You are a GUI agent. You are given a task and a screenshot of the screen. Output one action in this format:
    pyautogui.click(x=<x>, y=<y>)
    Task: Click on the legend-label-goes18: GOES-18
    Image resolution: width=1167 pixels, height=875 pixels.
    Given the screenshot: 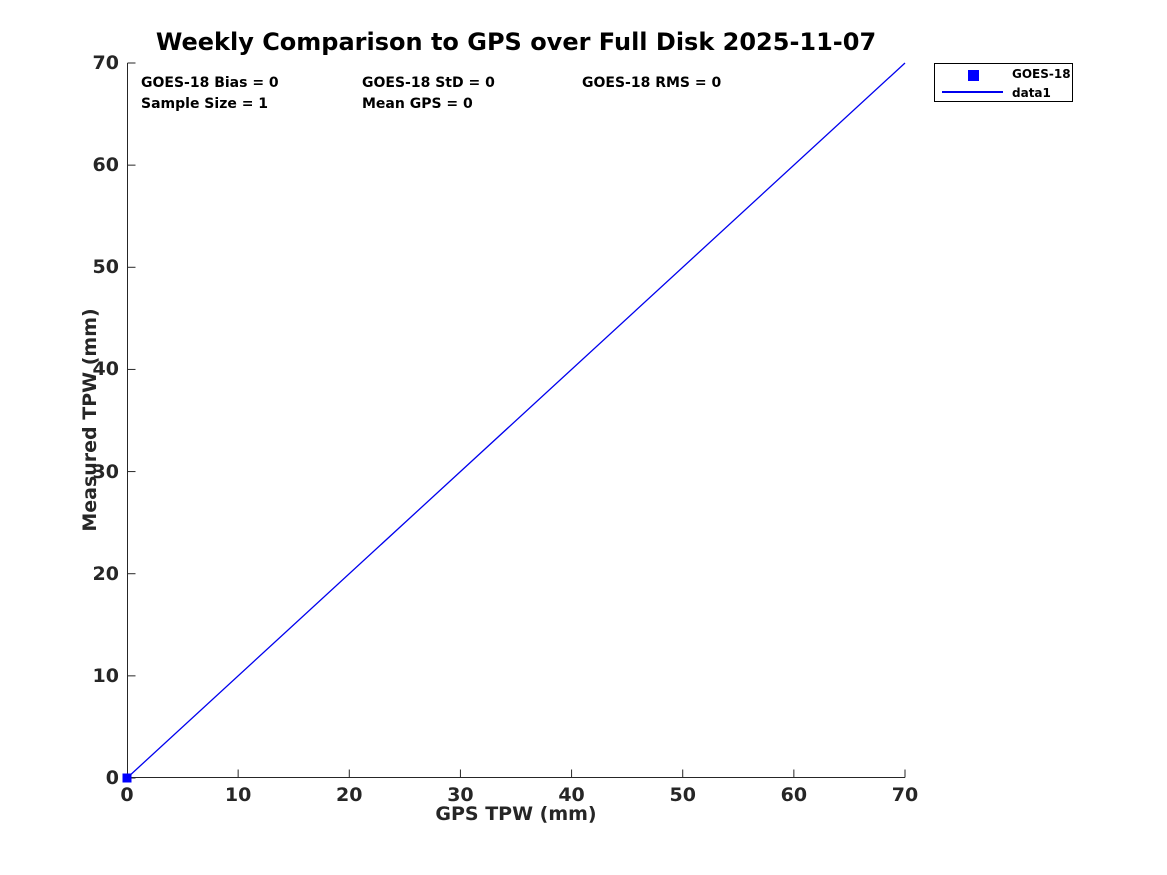 What is the action you would take?
    pyautogui.click(x=1041, y=74)
    